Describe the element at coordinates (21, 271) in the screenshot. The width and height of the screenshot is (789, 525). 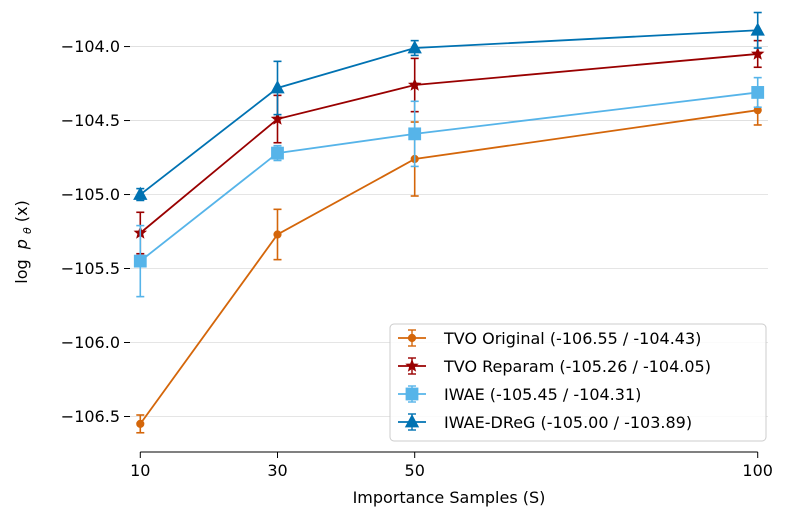
I see `y-axis-label-log: log` at that location.